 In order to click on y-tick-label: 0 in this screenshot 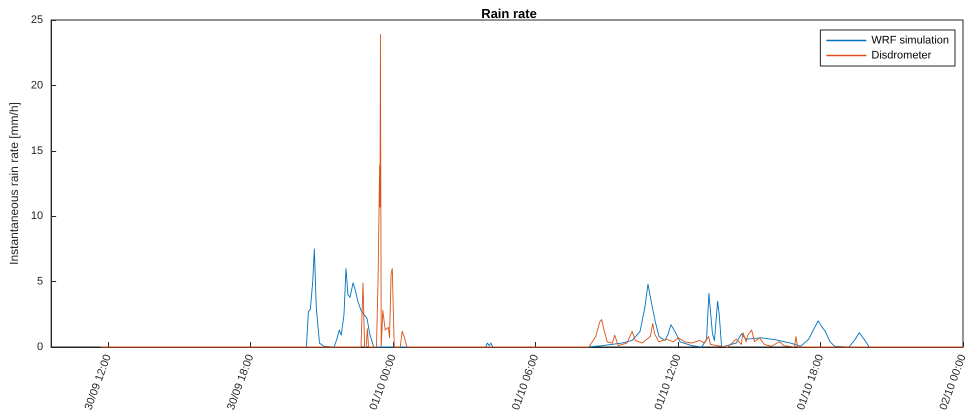, I will do `click(40, 347)`.